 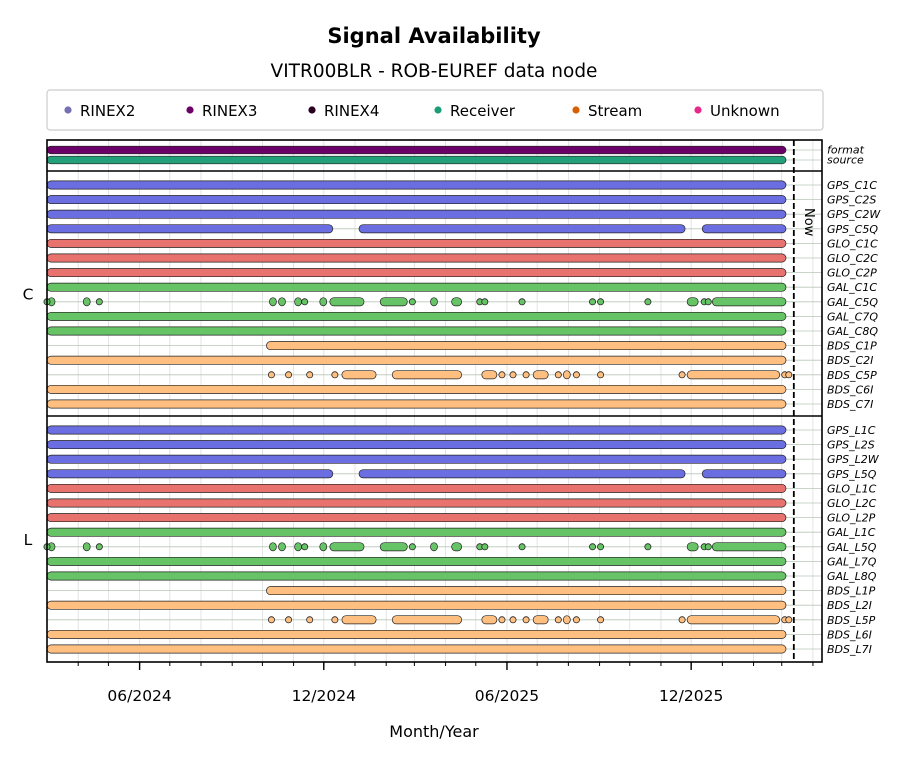 What do you see at coordinates (312, 110) in the screenshot?
I see `legend-marker-rinex4` at bounding box center [312, 110].